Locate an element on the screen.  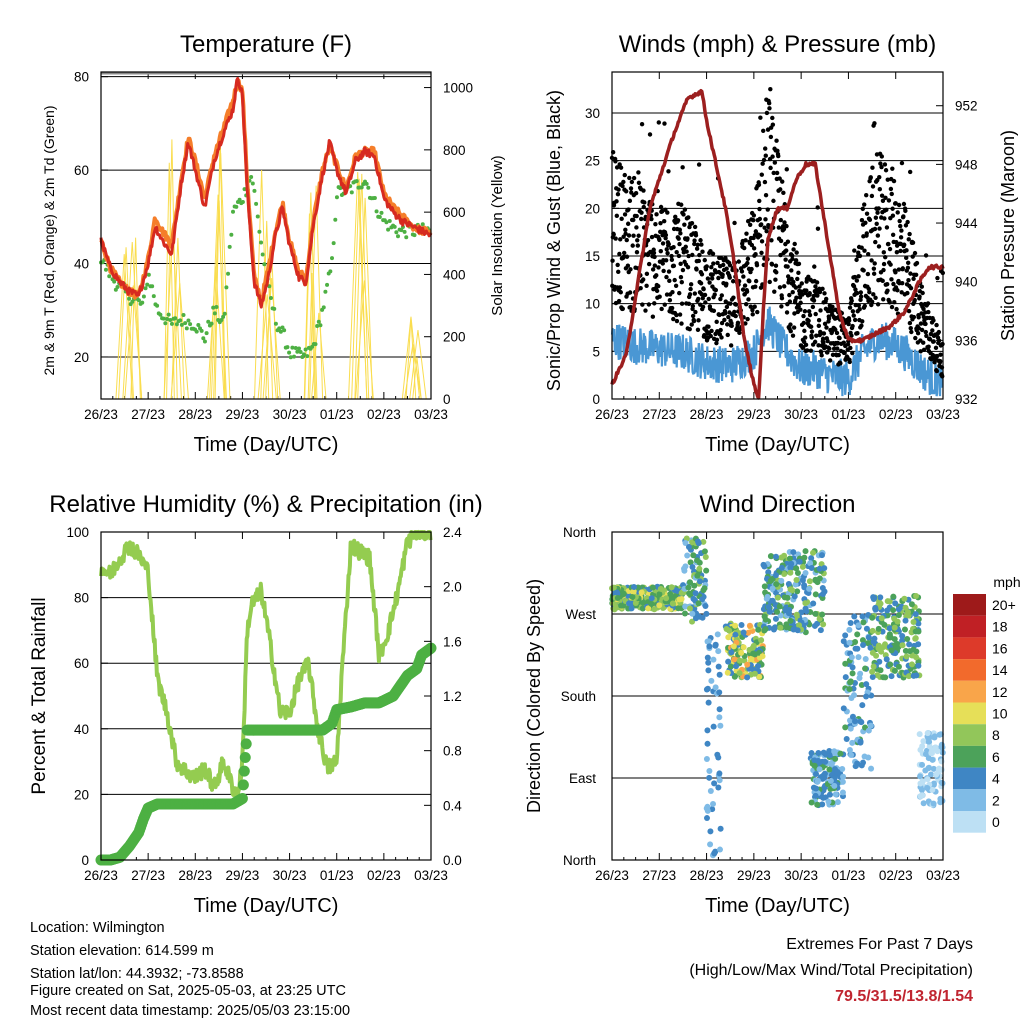
direction-tick-label: North is located at coordinates (579, 860).